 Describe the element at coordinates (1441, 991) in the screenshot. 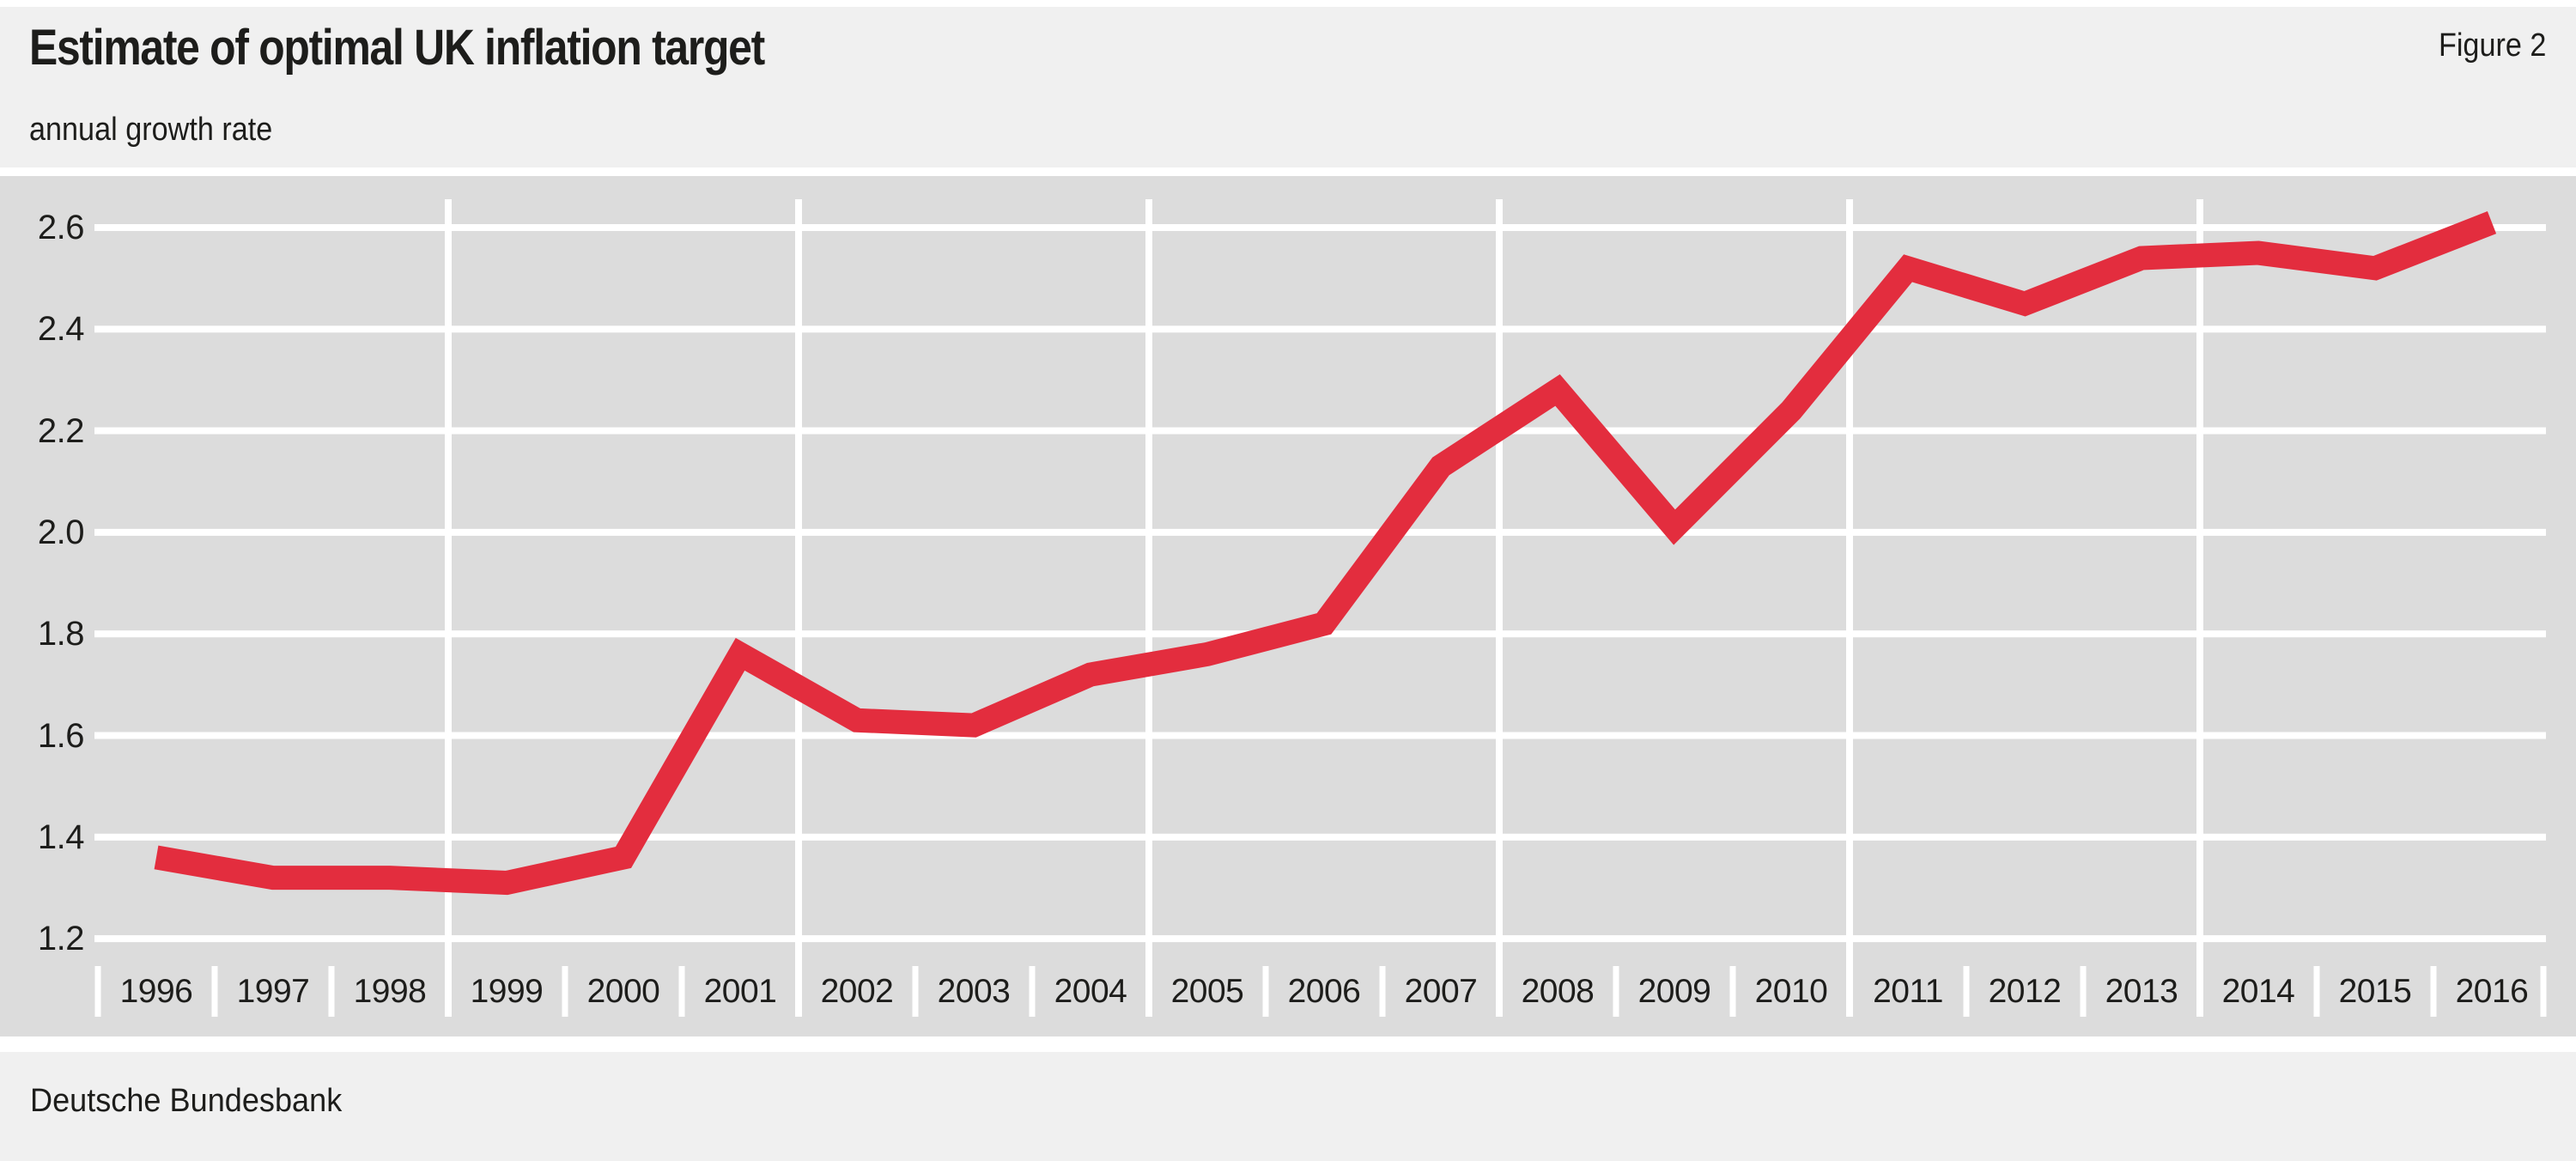

I see `x-axis-label: 2007` at that location.